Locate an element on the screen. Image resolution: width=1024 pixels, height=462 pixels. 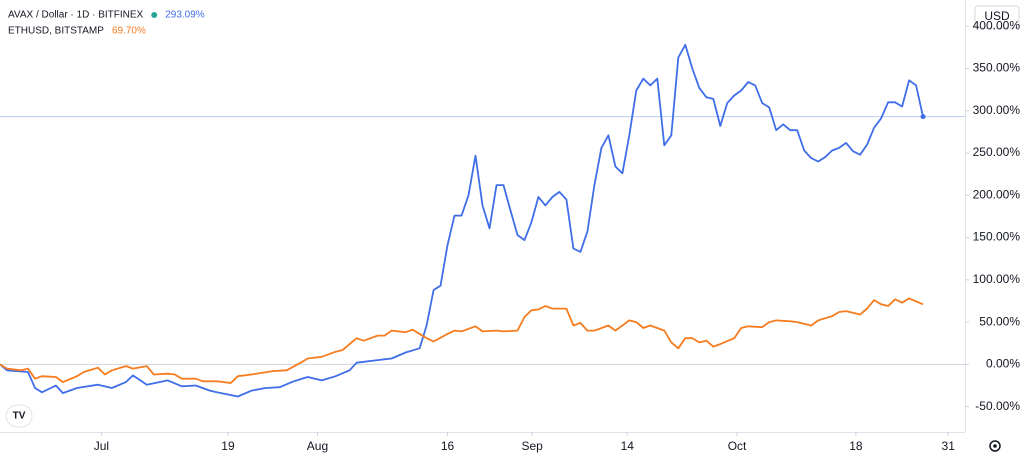
x-tick-label: Jul is located at coordinates (101, 446).